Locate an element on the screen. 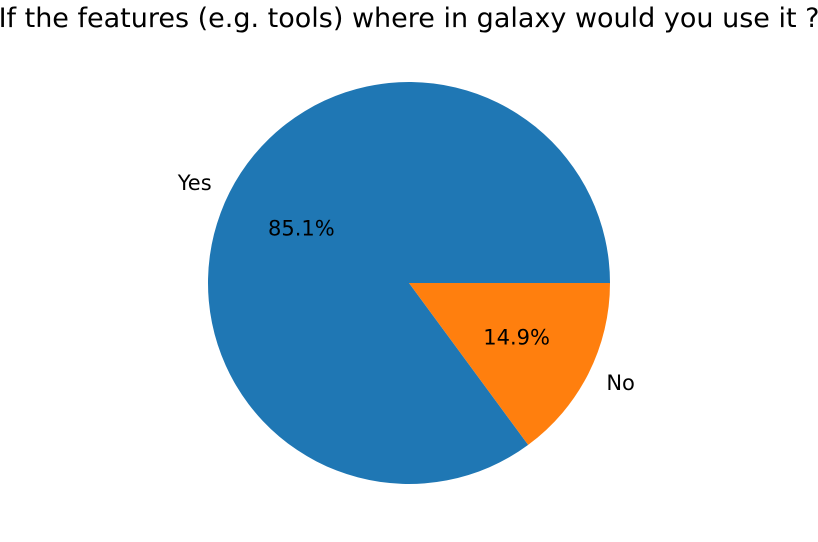 Image resolution: width=818 pixels, height=542 pixels. slice-label-no: No is located at coordinates (620, 383).